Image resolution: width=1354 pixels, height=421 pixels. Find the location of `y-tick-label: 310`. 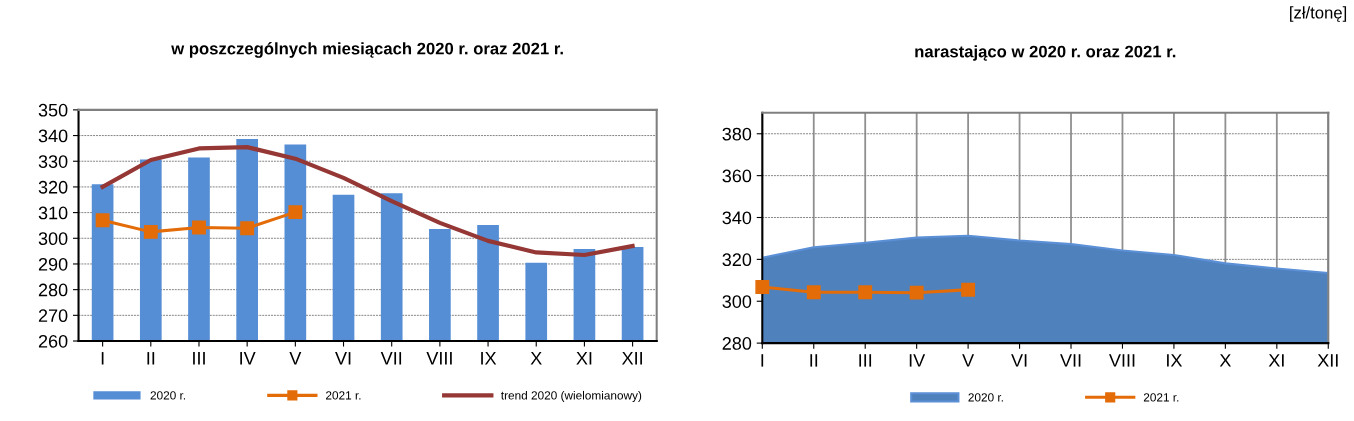

y-tick-label: 310 is located at coordinates (53, 213).